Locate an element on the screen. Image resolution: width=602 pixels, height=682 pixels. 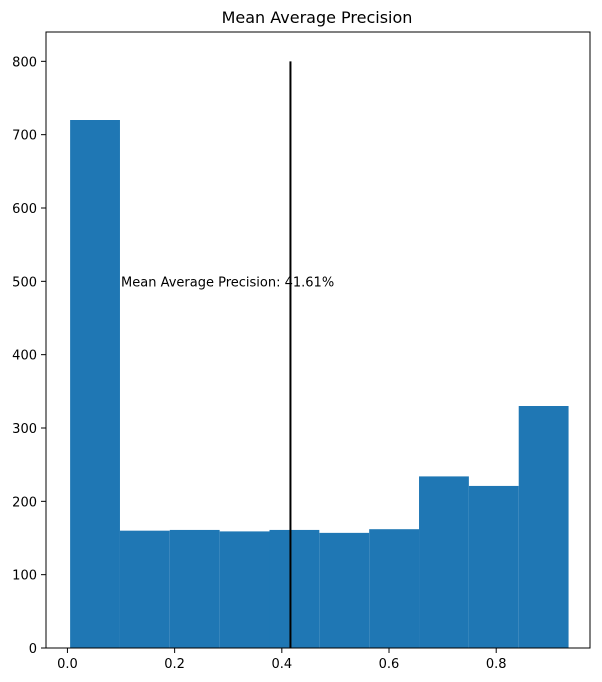
x-tick-label: 0.8 is located at coordinates (496, 664).